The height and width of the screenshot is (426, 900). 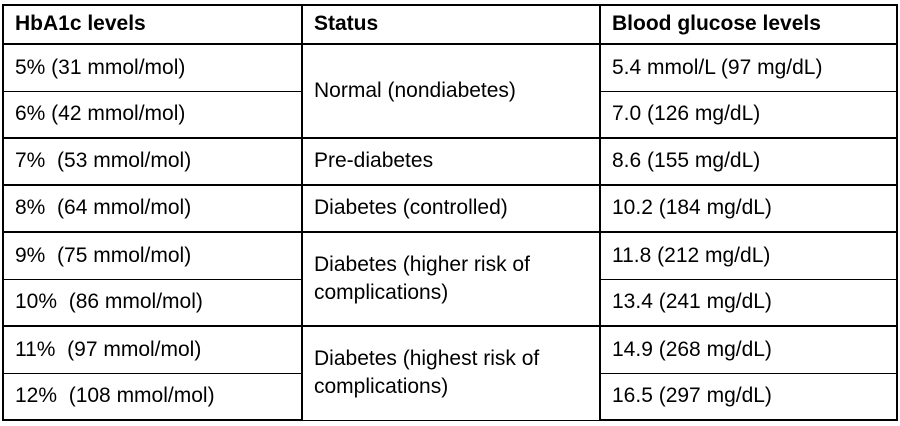 I want to click on hba1c-cell: 9% (75 mmol/mol), so click(x=152, y=255).